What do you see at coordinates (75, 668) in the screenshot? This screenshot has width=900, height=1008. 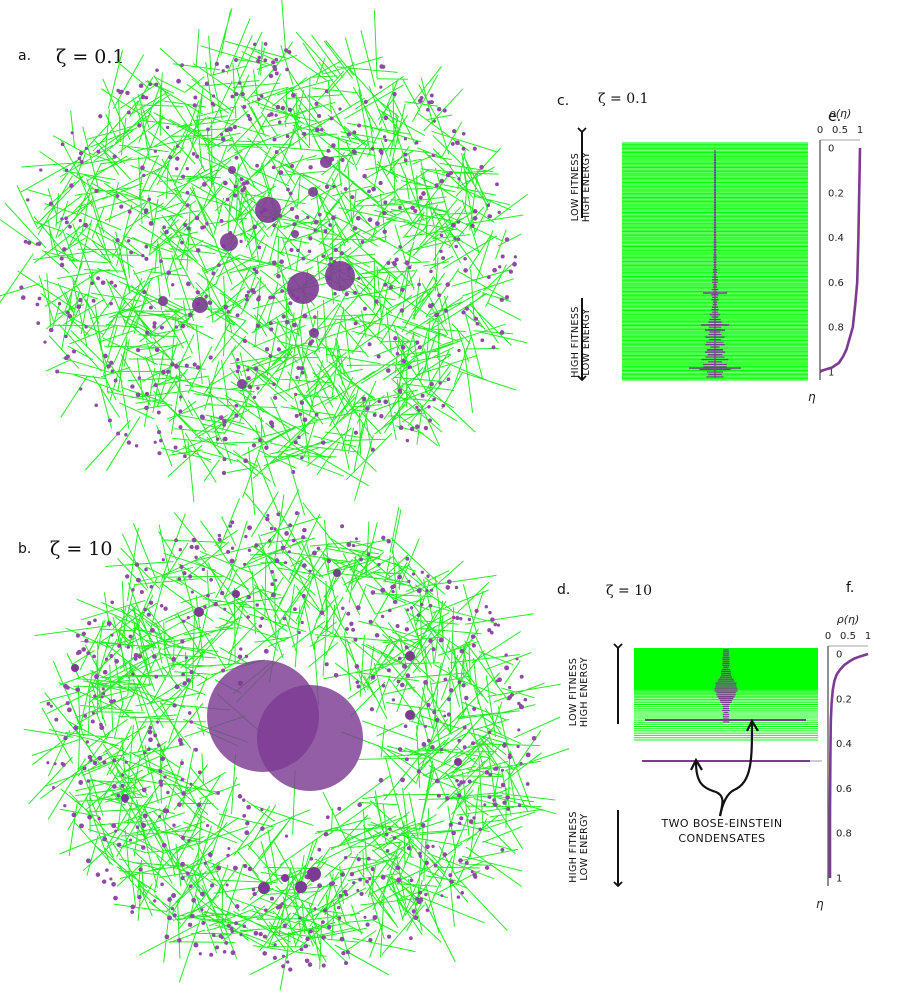 I see `network-b-hub` at bounding box center [75, 668].